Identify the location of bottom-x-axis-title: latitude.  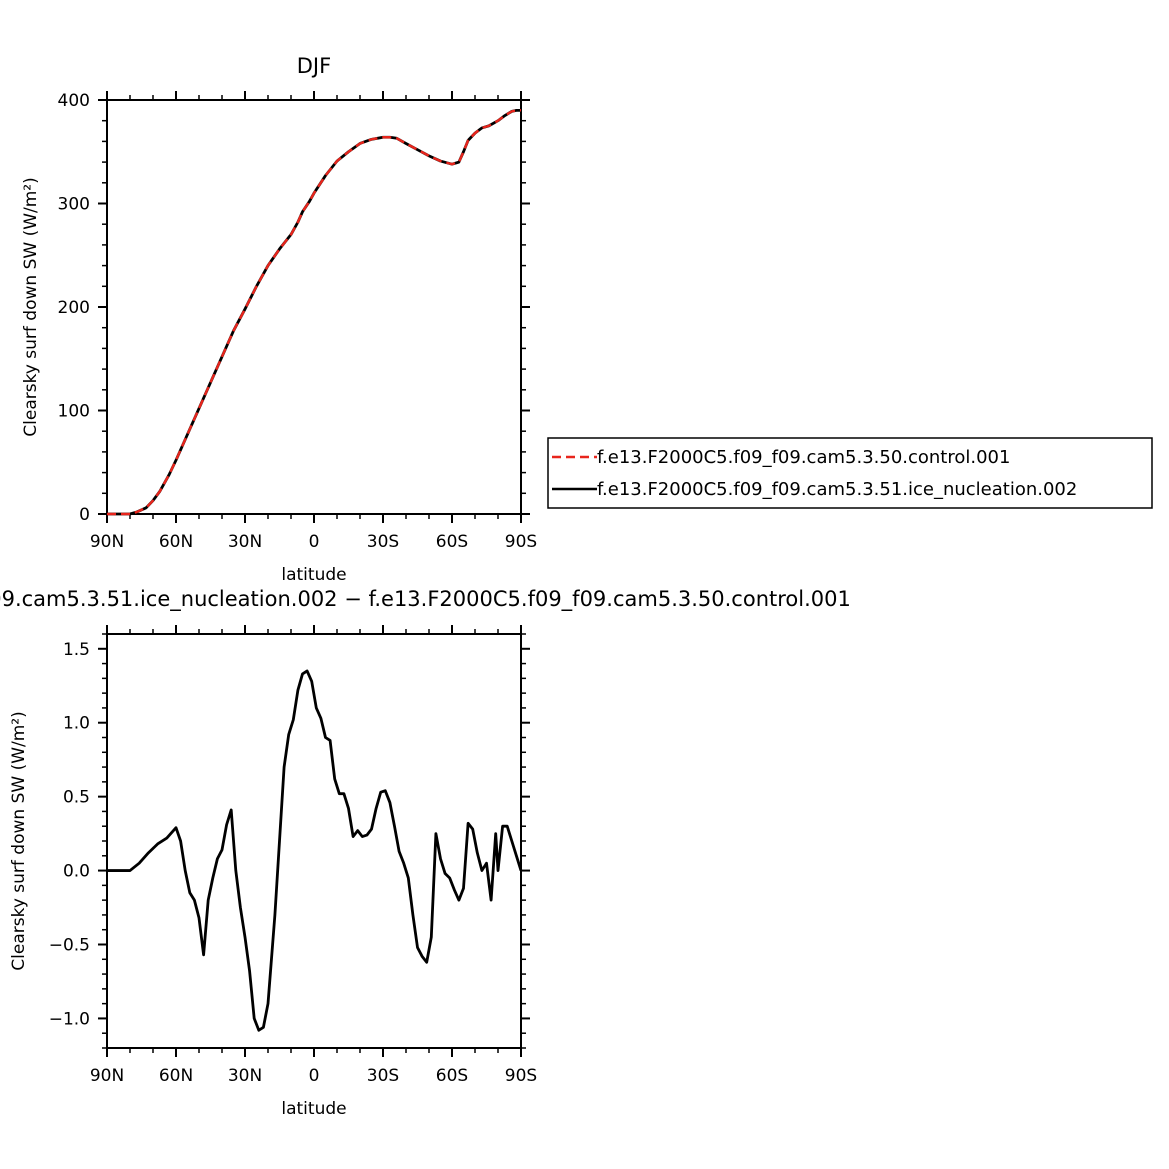
(313, 1109).